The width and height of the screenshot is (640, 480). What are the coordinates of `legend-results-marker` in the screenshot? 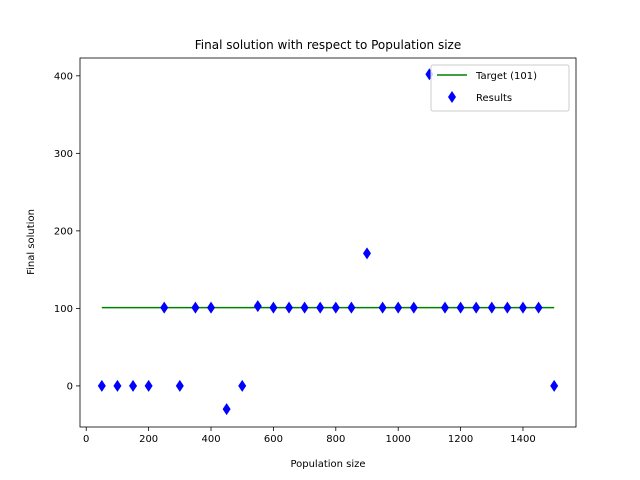 It's located at (452, 97).